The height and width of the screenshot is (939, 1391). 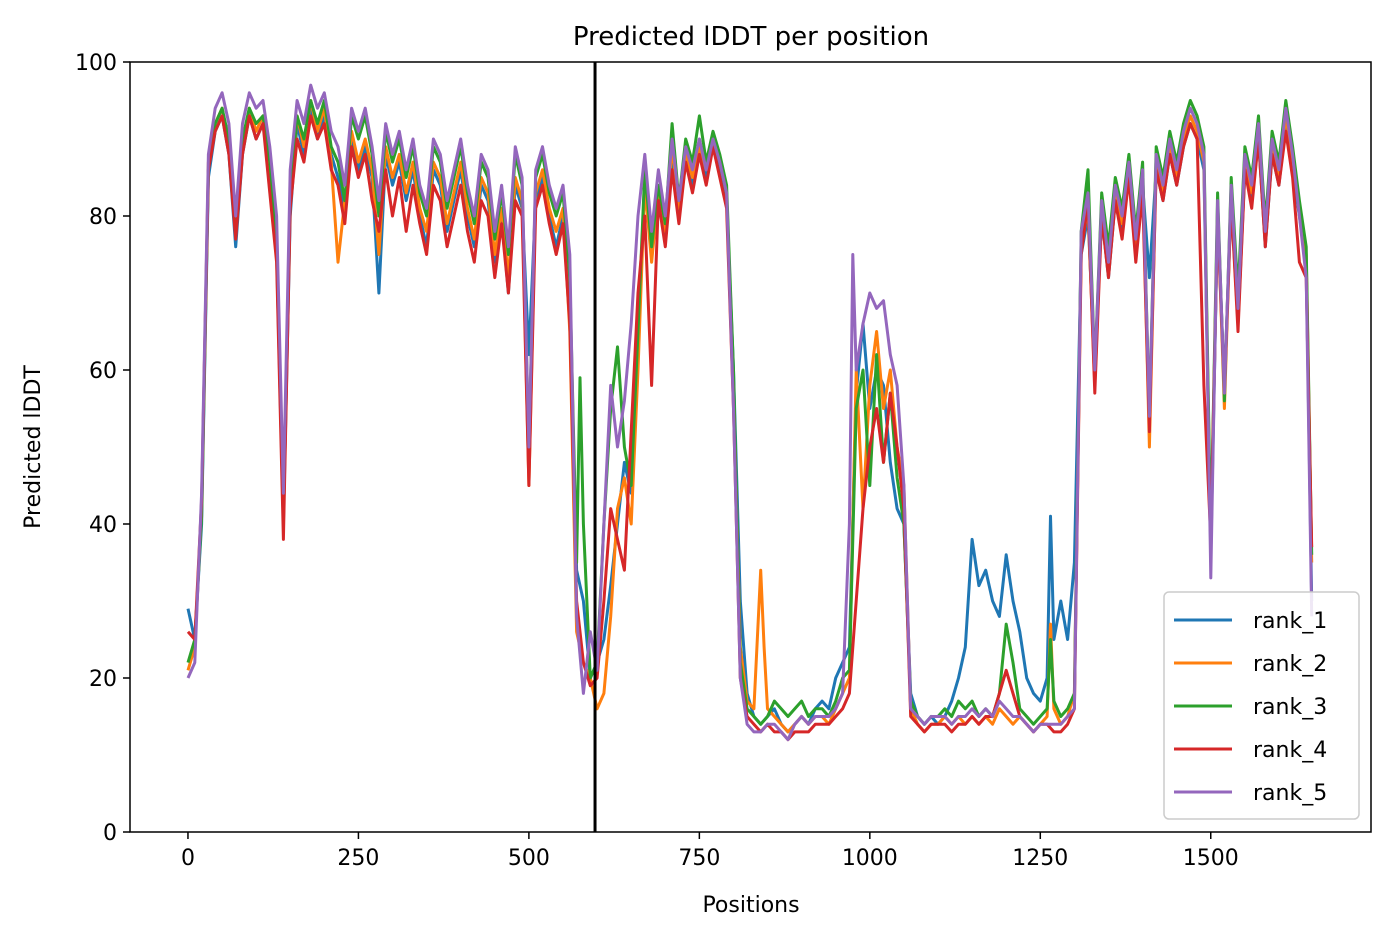 I want to click on x-tick-label: 1500, so click(x=1211, y=858).